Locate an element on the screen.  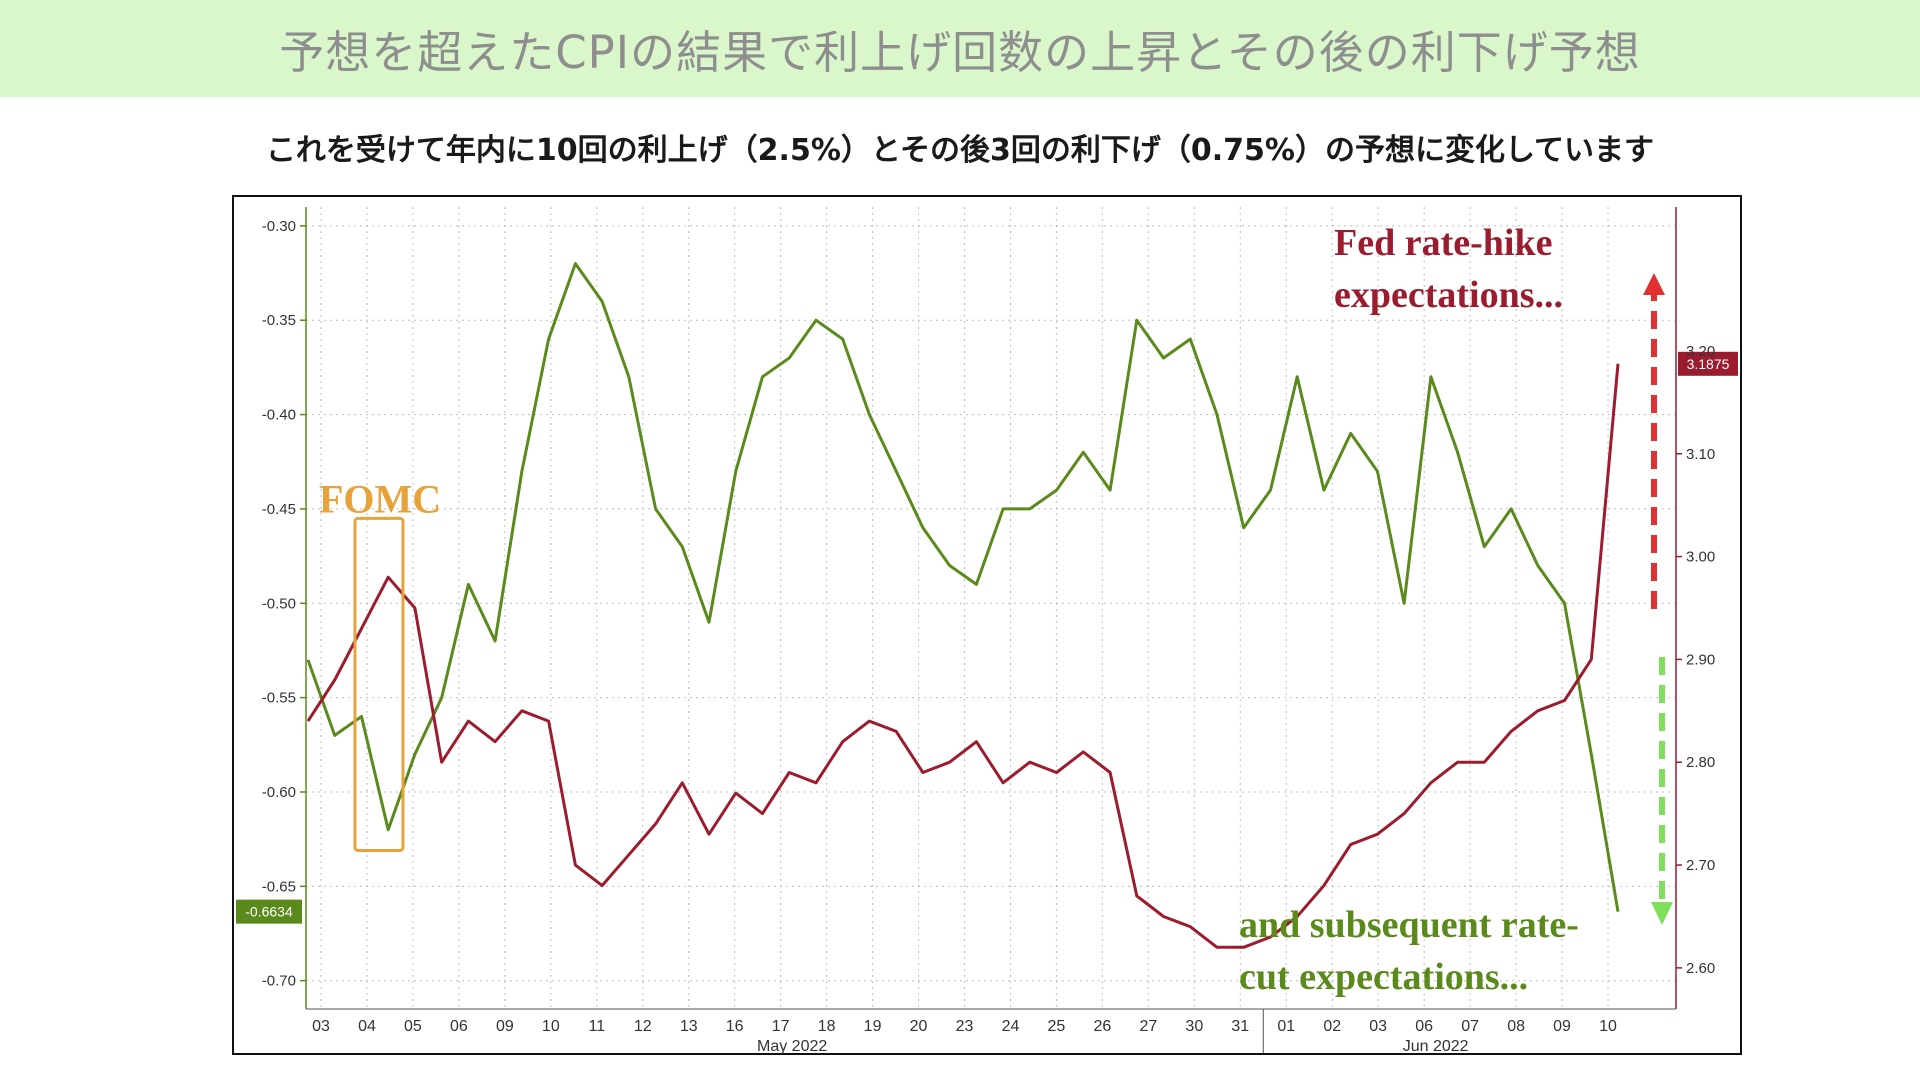
right-tick-label: 3.10 is located at coordinates (1700, 454).